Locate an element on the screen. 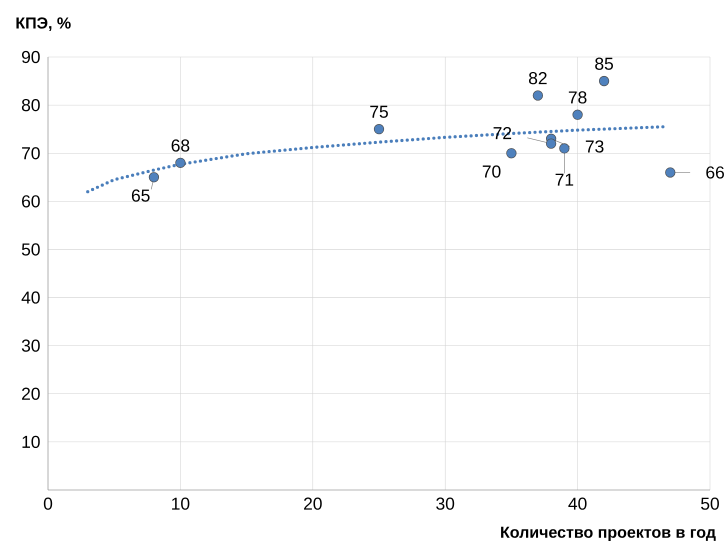 This screenshot has height=553, width=725. x-axis-title: Количество проектов в год is located at coordinates (608, 534).